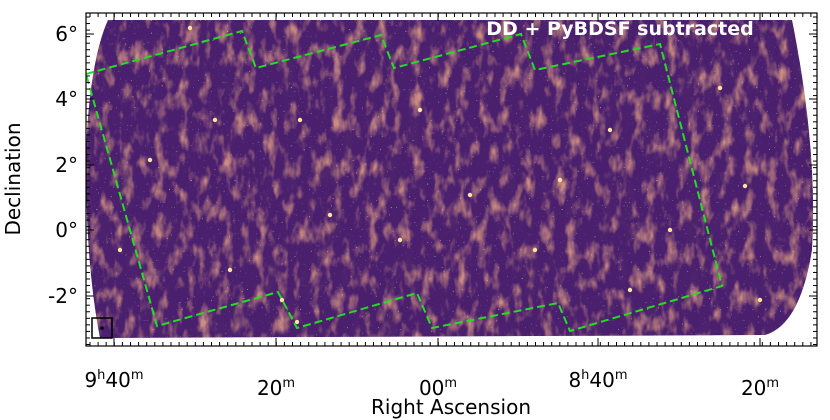  Describe the element at coordinates (13, 178) in the screenshot. I see `y-axis-label: Declination` at that location.